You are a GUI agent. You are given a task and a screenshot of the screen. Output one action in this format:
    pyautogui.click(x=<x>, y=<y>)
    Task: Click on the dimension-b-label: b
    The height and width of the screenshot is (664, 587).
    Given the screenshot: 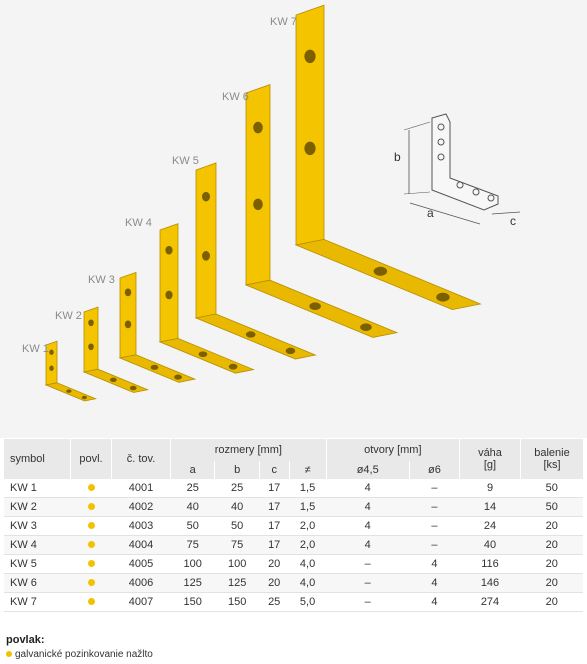 What is the action you would take?
    pyautogui.click(x=397, y=157)
    